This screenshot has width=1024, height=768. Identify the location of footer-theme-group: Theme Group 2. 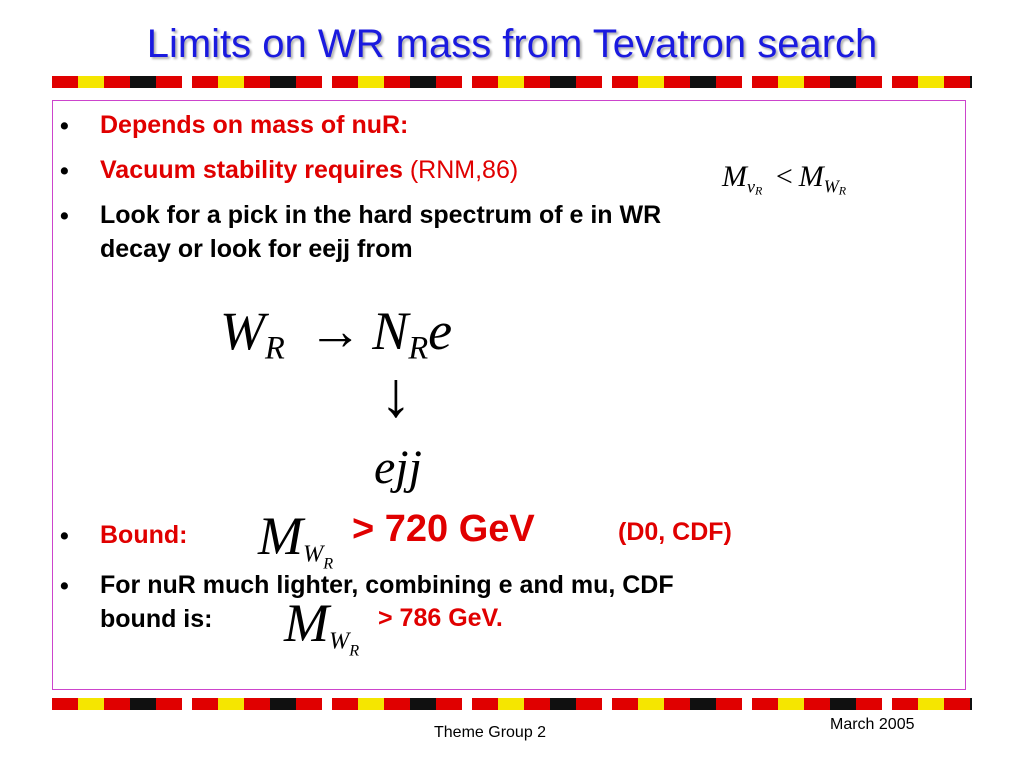
(490, 732).